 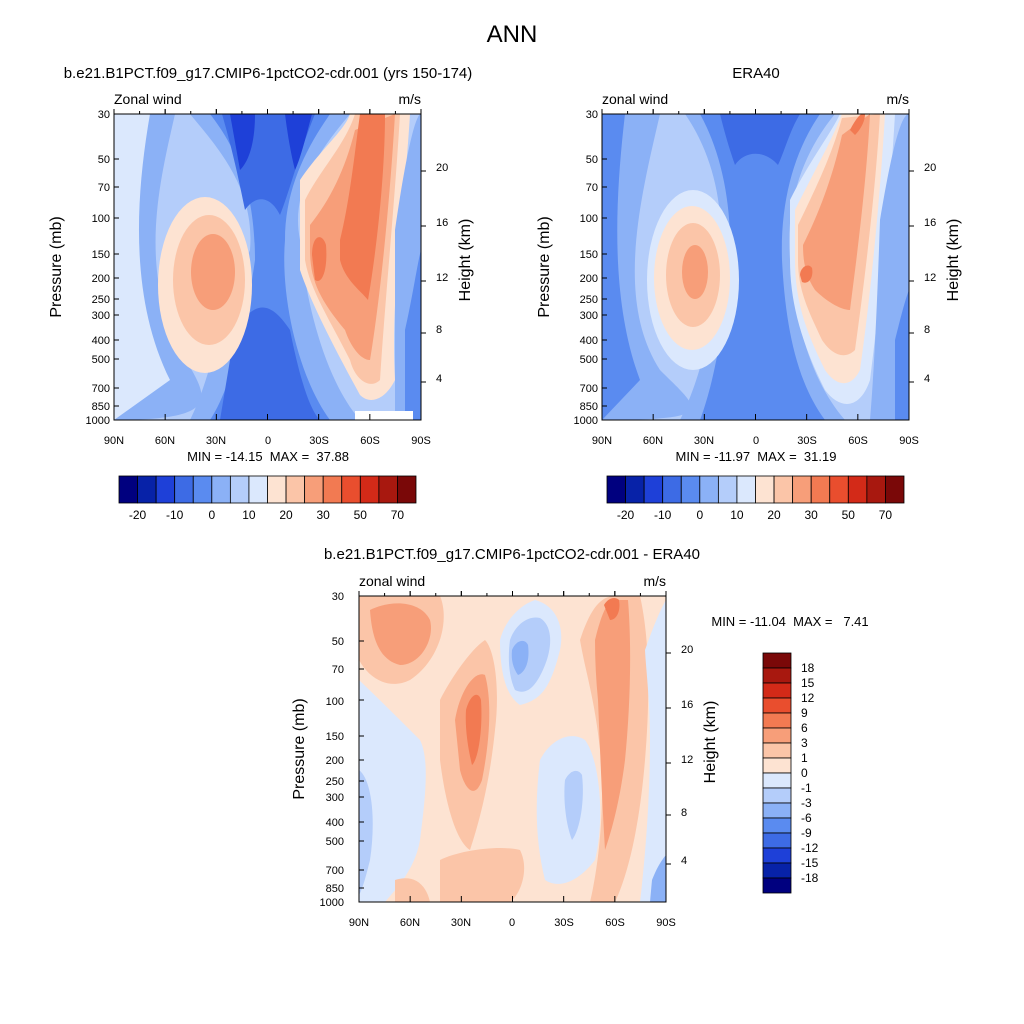 I want to click on svg-text: 200, so click(x=335, y=761).